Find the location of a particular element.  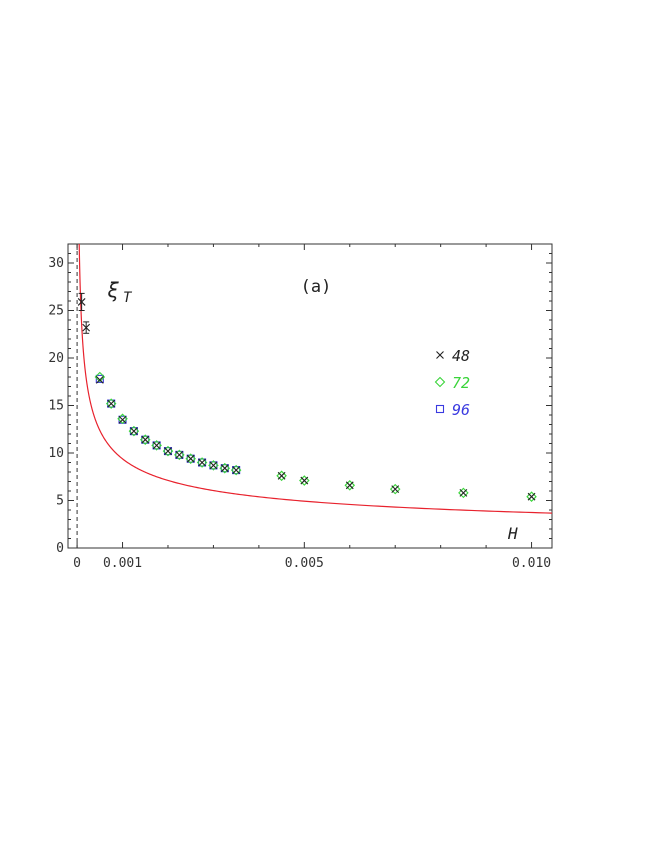

legend-label-48: 48 is located at coordinates (461, 356).